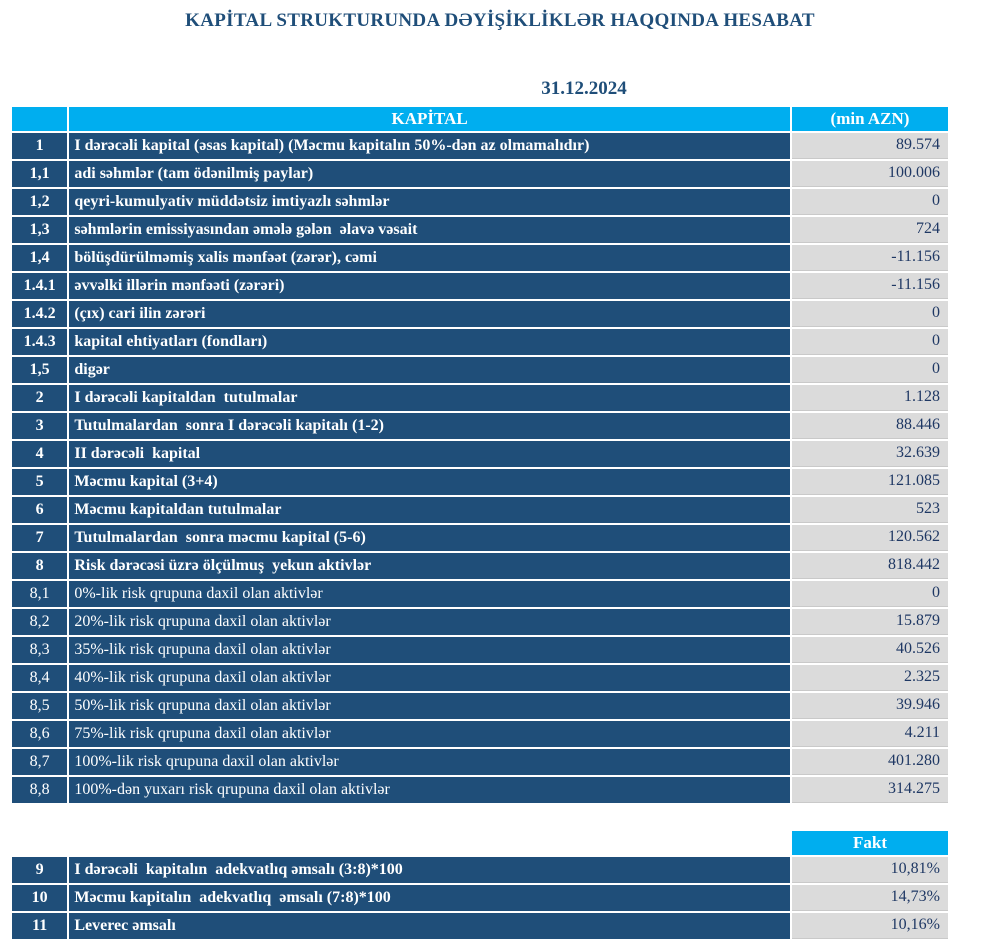 Image resolution: width=1000 pixels, height=941 pixels. Describe the element at coordinates (429, 706) in the screenshot. I see `row-label: 50%-lik risk qrupuna daxil olan aktivlər` at that location.